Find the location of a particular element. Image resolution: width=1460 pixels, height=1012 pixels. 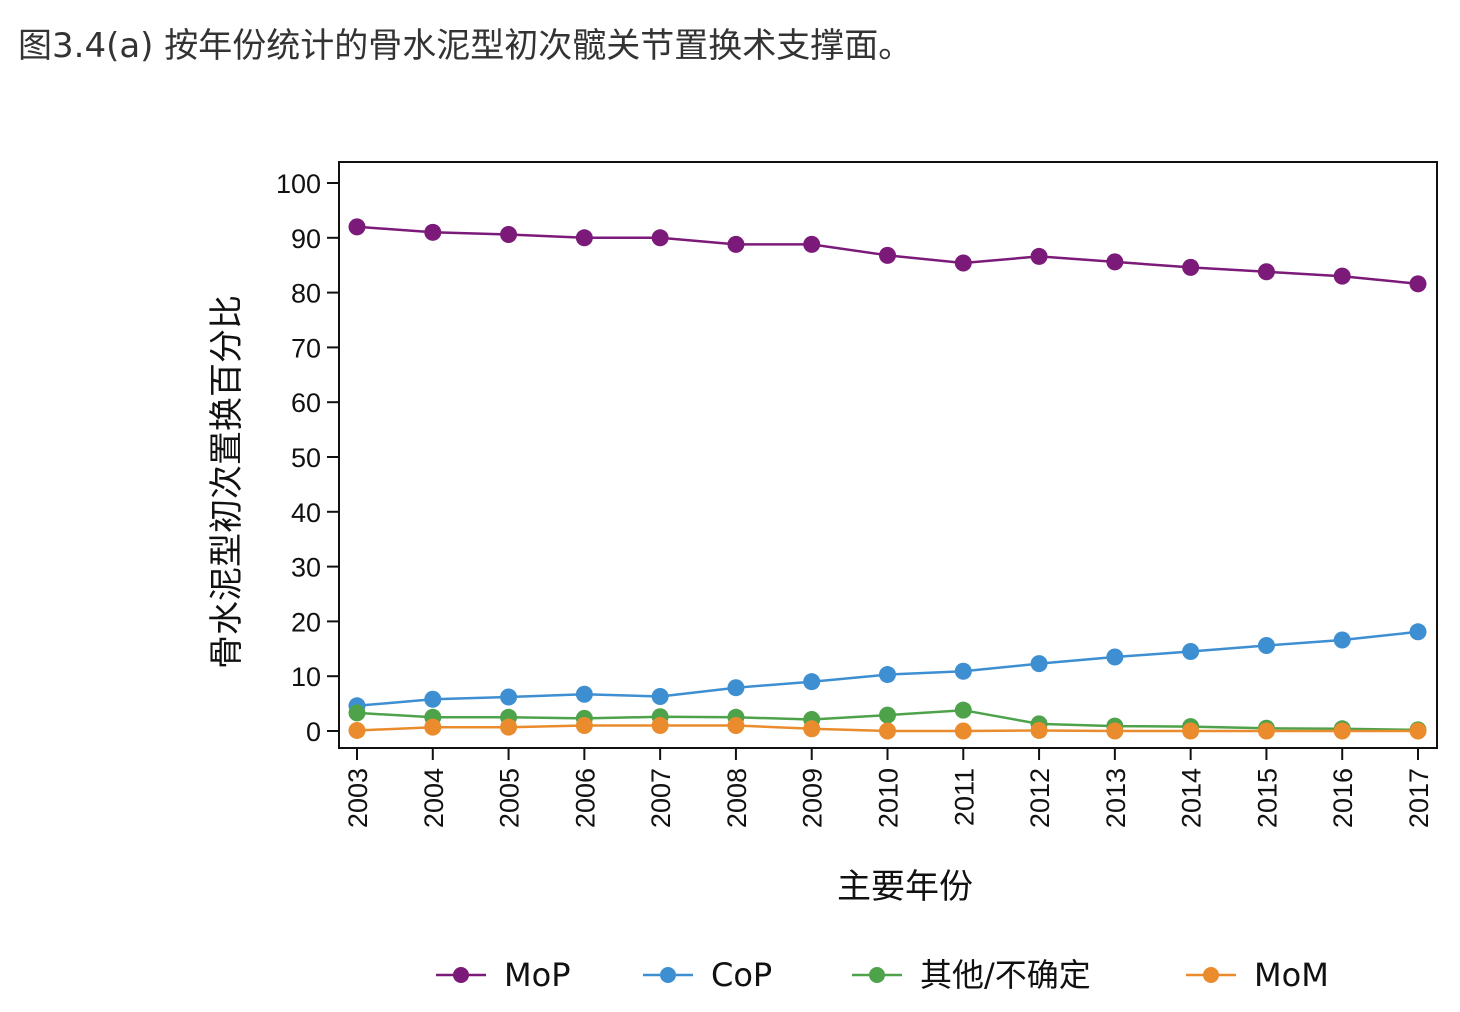

legend-item: 其他/不确定 is located at coordinates (971, 975).